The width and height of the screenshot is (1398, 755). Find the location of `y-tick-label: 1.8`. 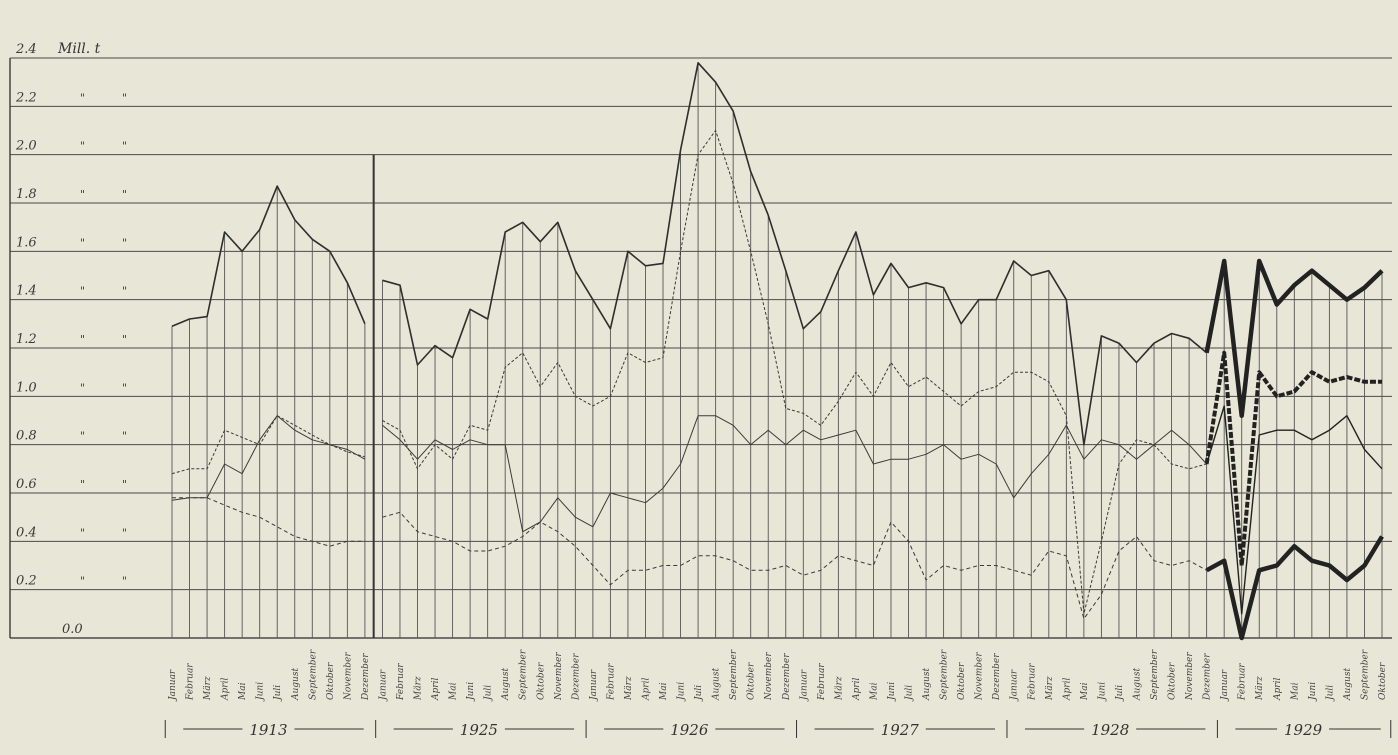

y-tick-label: 1.8 is located at coordinates (26, 194).